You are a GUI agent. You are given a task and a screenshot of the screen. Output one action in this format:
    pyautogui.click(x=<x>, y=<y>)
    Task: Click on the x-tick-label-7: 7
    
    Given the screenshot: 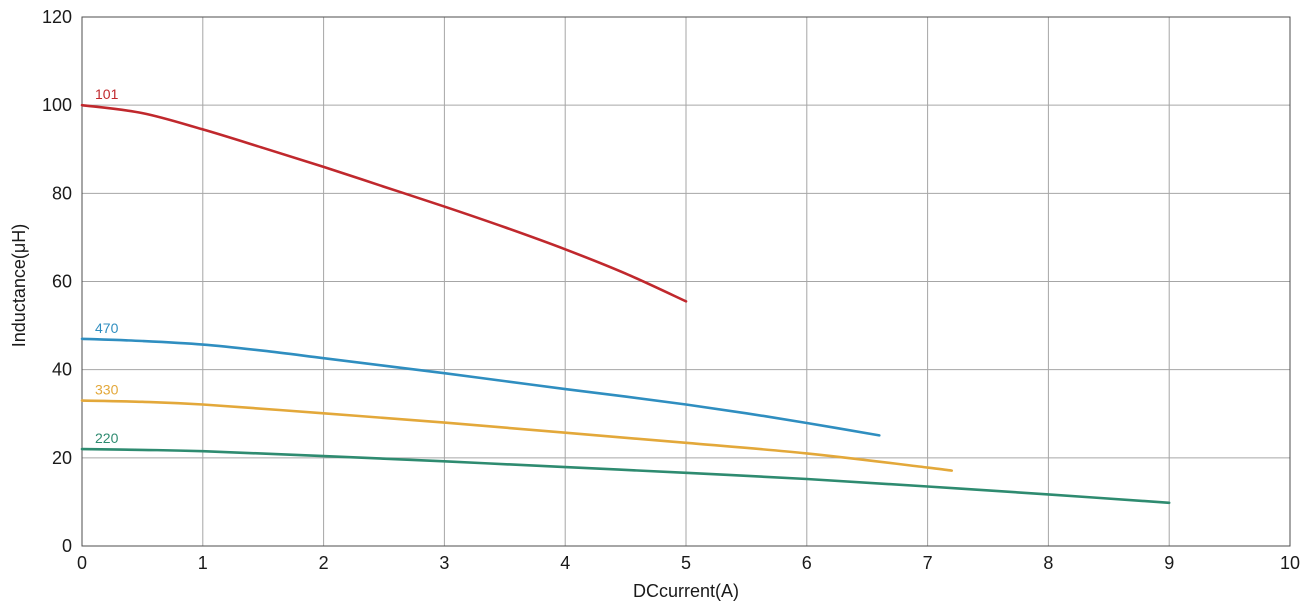 What is the action you would take?
    pyautogui.click(x=928, y=563)
    